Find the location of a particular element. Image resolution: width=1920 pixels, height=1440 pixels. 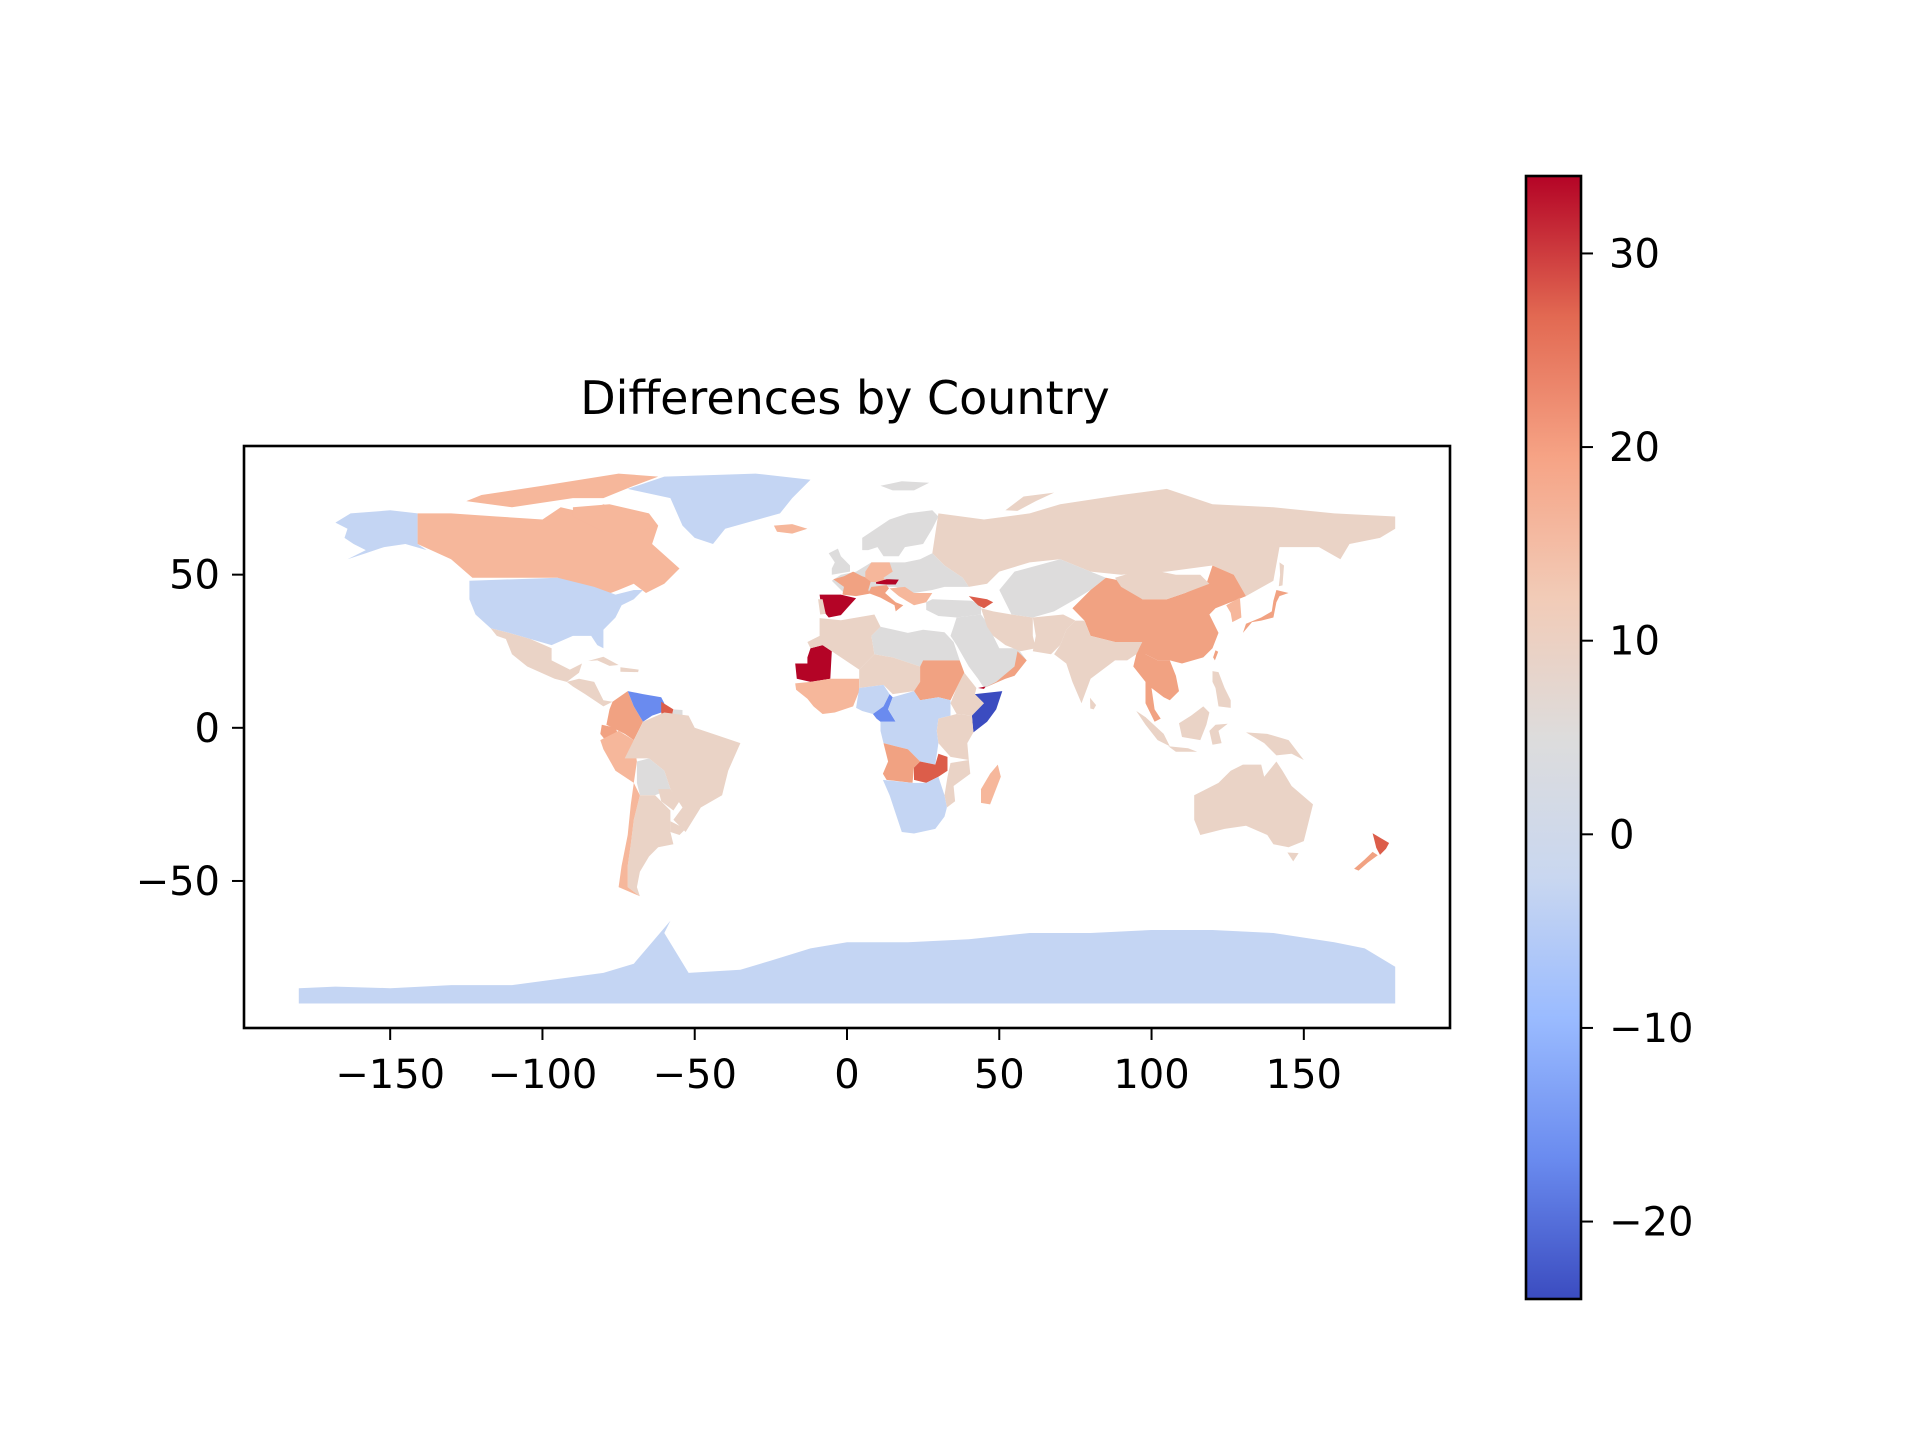

x-tick-label: −100 is located at coordinates (543, 1075).